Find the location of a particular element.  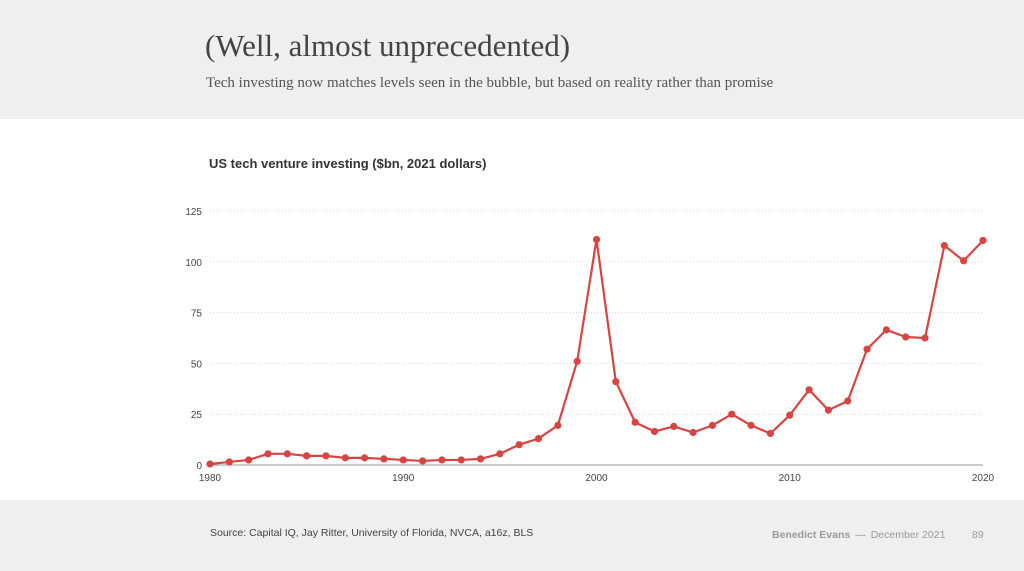

y-axis-ticks: 0 25 50 75 100 125 is located at coordinates (193, 339).